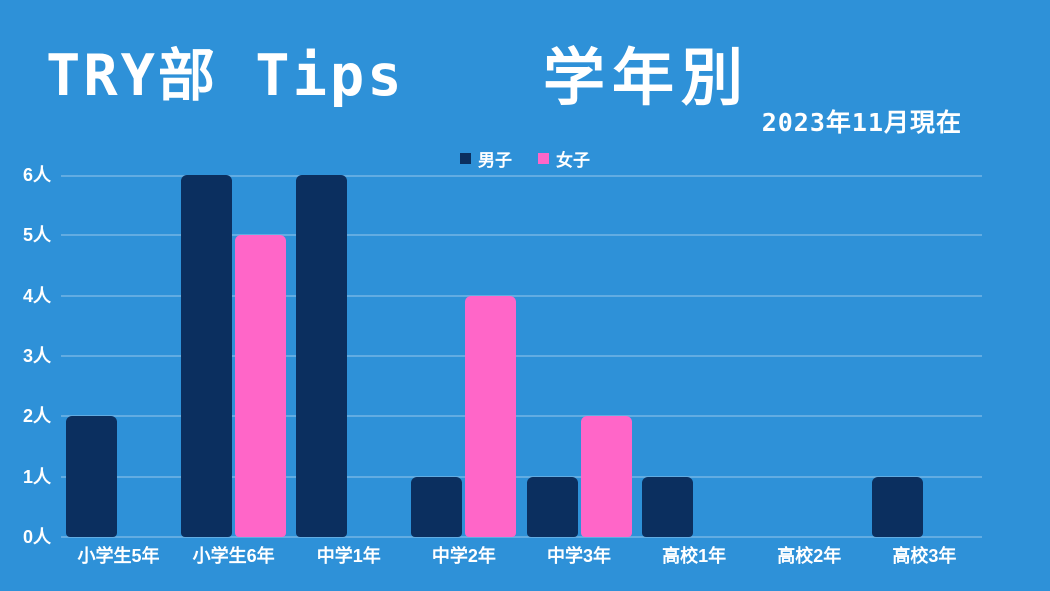 The width and height of the screenshot is (1050, 591). Describe the element at coordinates (36, 296) in the screenshot. I see `y-axis-label-4: 4人` at that location.